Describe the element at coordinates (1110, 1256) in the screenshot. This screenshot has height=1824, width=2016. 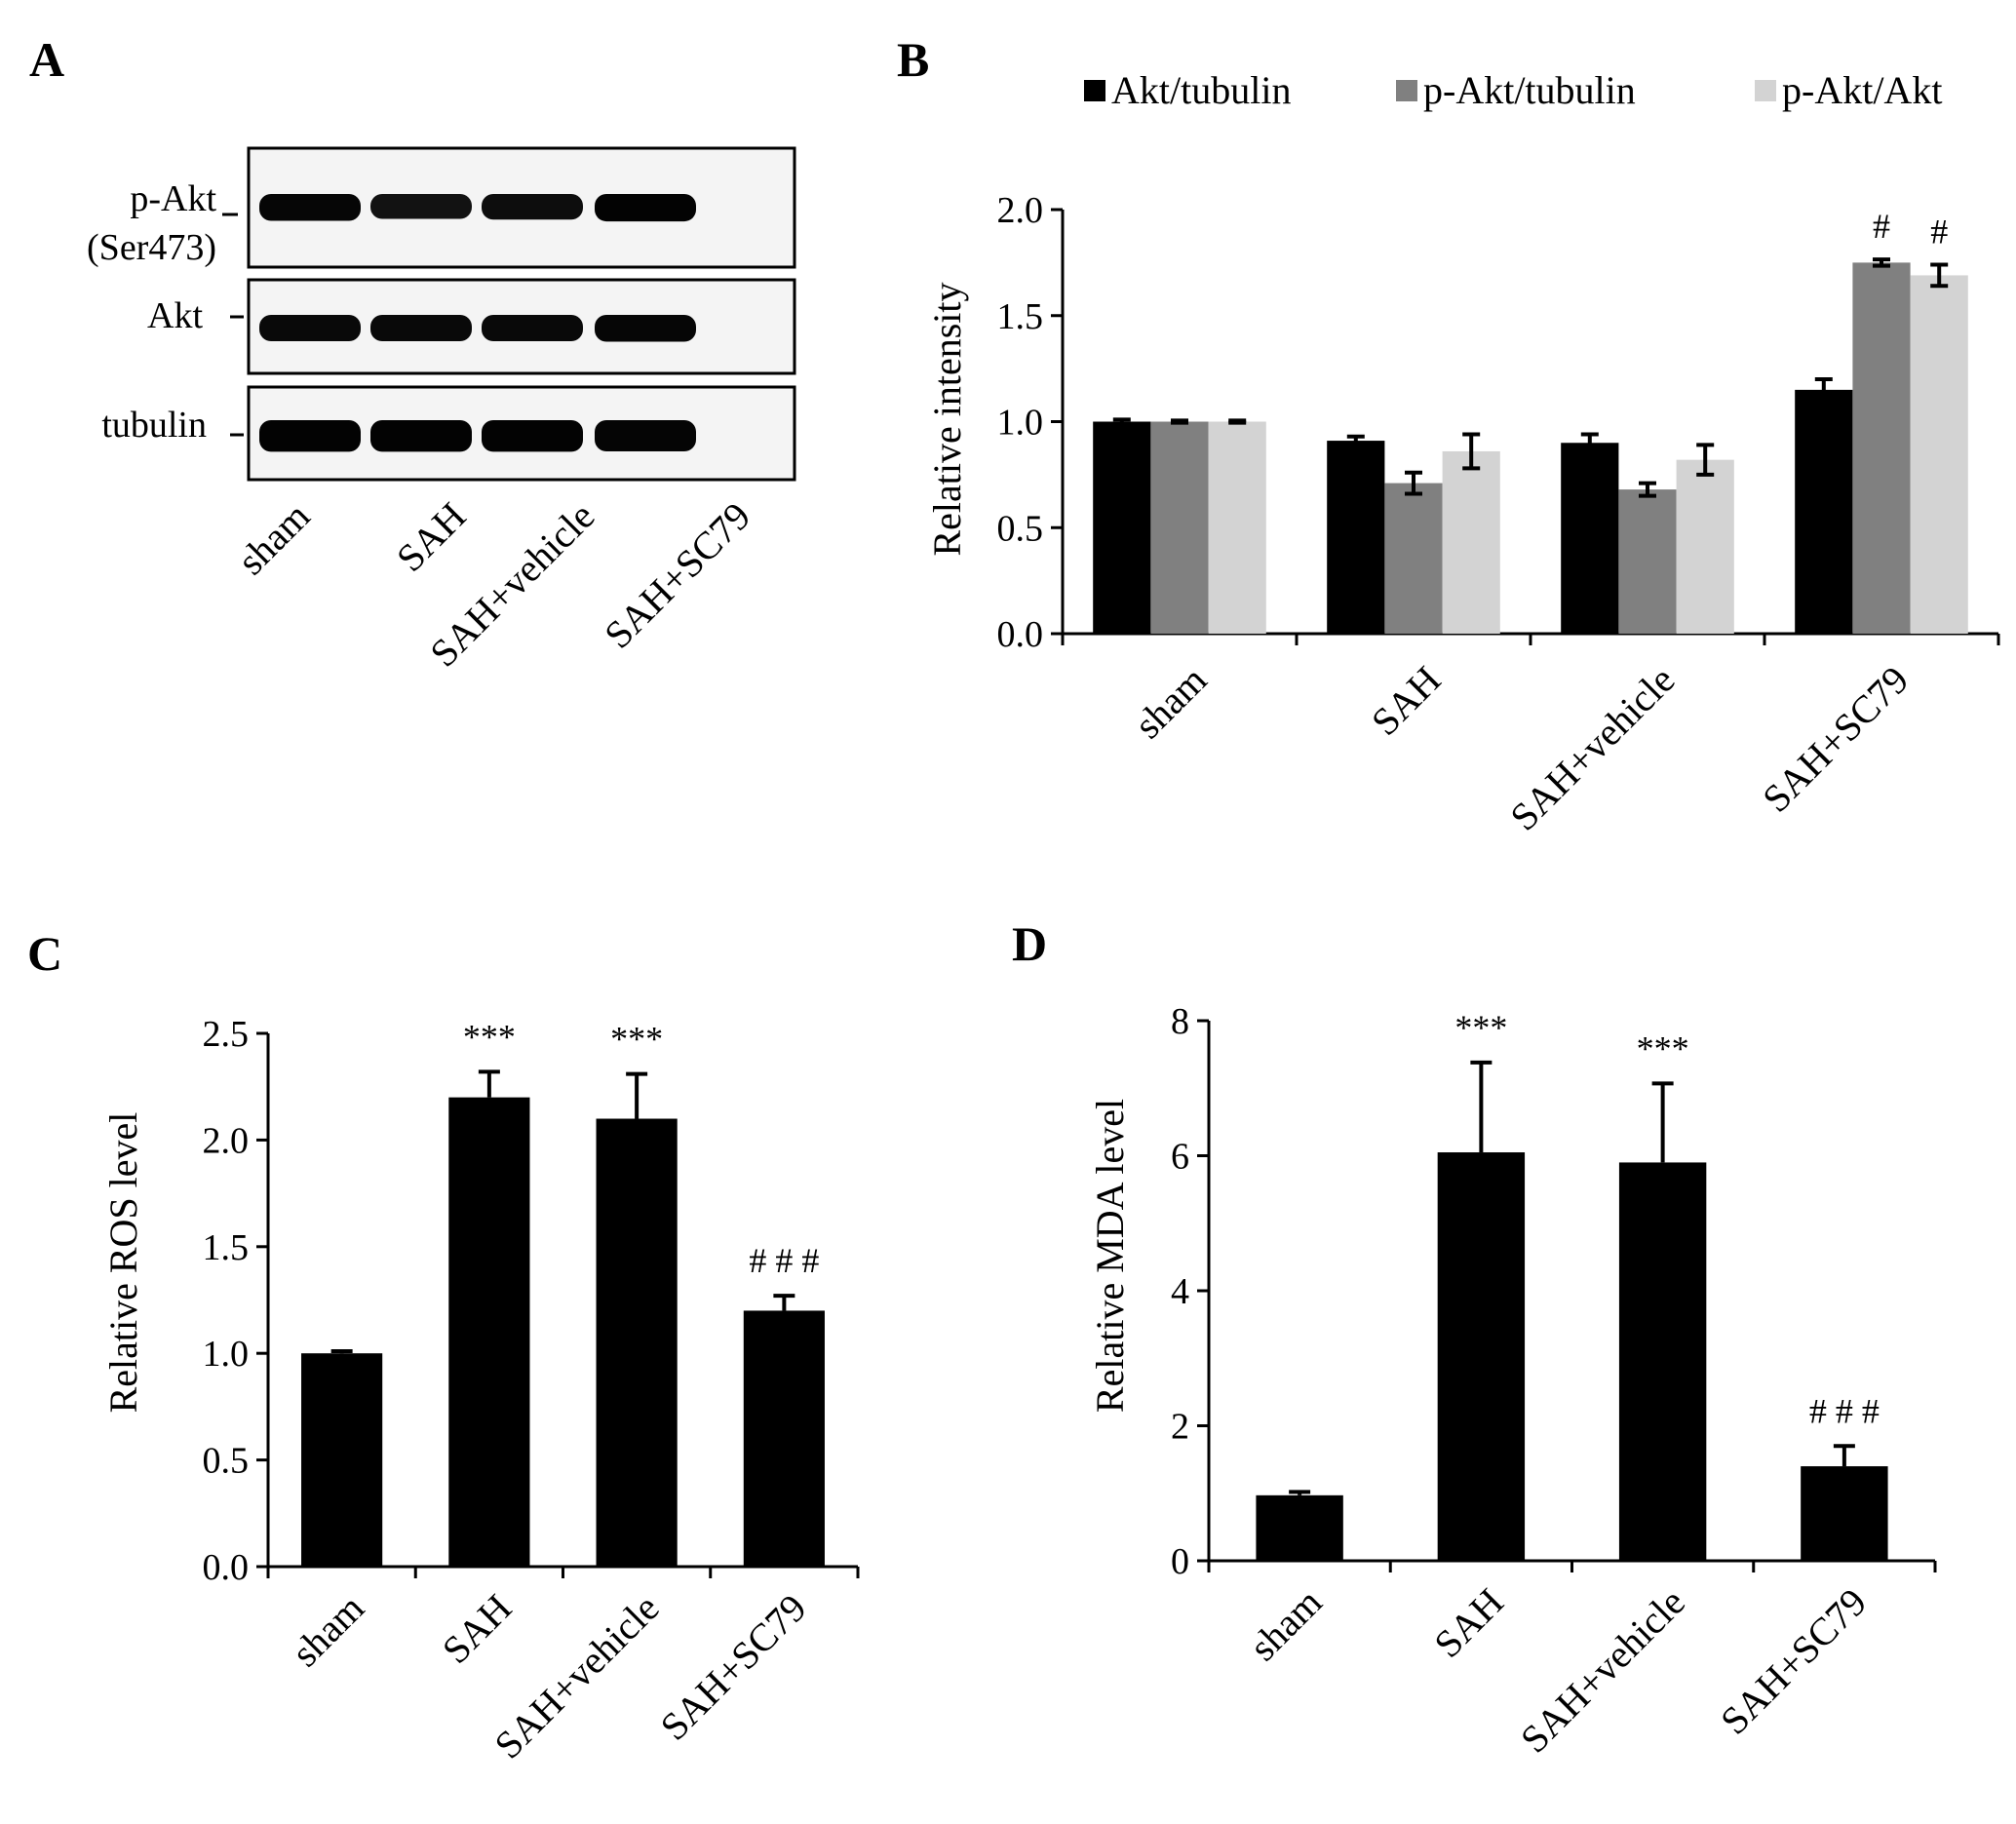
I see `panel-d-y-axis-label: Relative MDA level` at that location.